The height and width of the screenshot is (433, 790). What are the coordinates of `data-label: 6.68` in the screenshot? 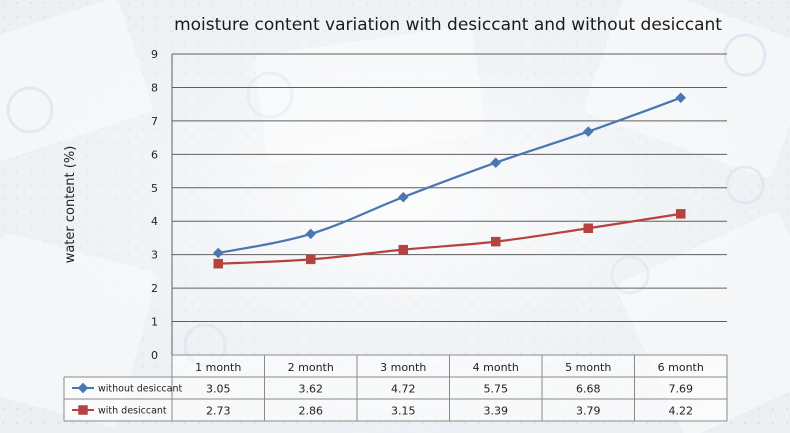 It's located at (588, 389).